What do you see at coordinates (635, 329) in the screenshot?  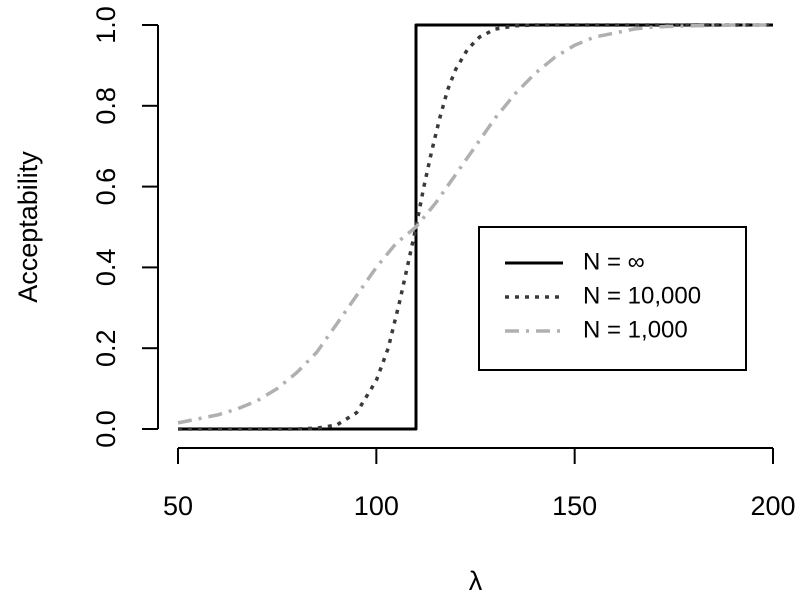 I see `legend-label: N = 1,000` at bounding box center [635, 329].